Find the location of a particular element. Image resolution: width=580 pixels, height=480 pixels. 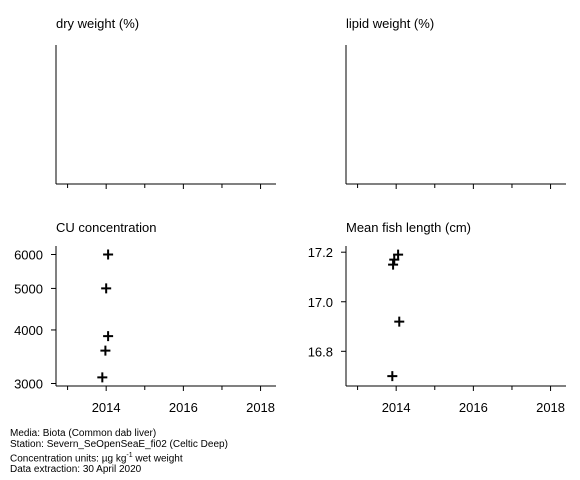

footer-media: Media: Biota (Common dab liver) is located at coordinates (83, 433).